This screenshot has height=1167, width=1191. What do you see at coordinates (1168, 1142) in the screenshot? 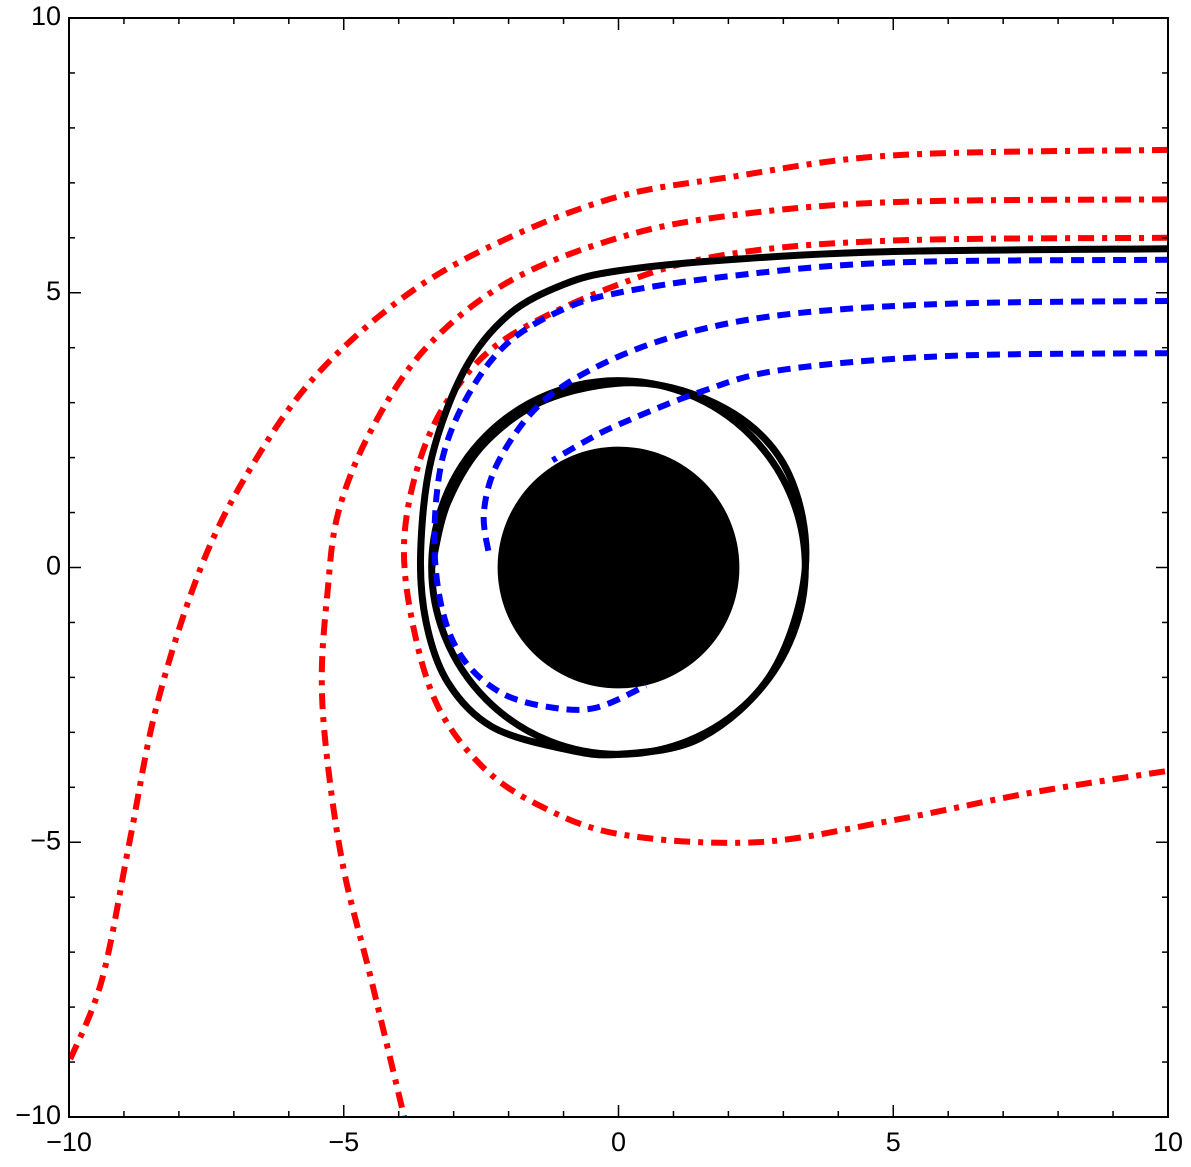
I see `x-tick-label: 10` at bounding box center [1168, 1142].